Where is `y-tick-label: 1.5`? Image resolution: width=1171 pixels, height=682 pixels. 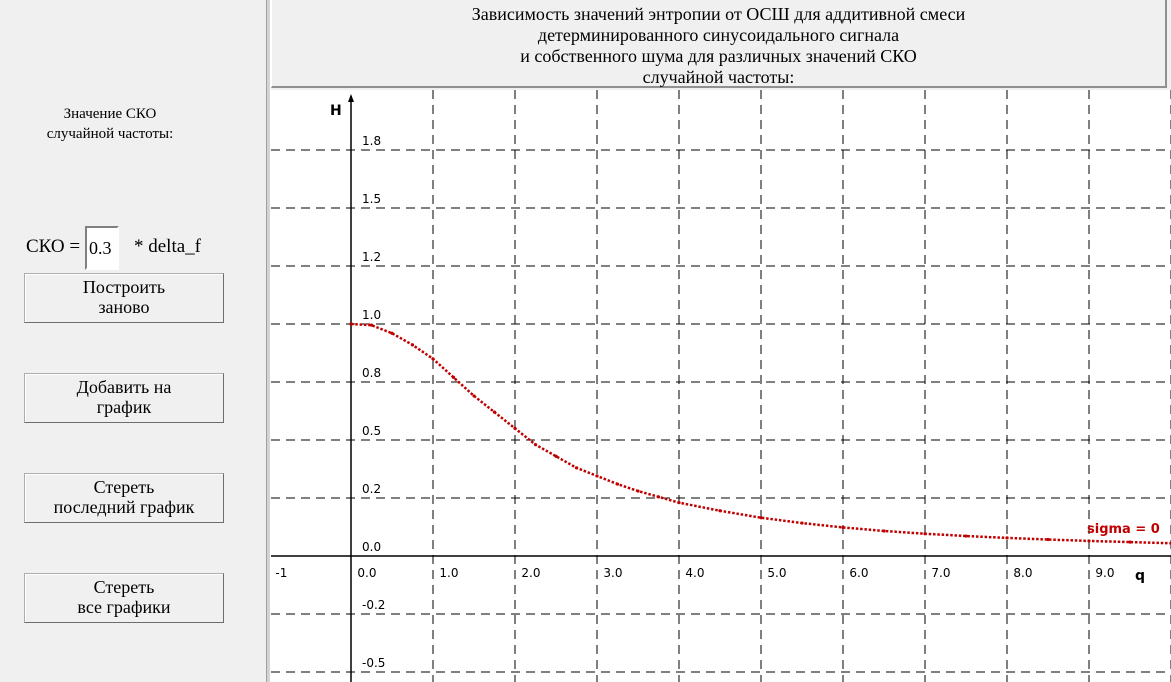
y-tick-label: 1.5 is located at coordinates (371, 199).